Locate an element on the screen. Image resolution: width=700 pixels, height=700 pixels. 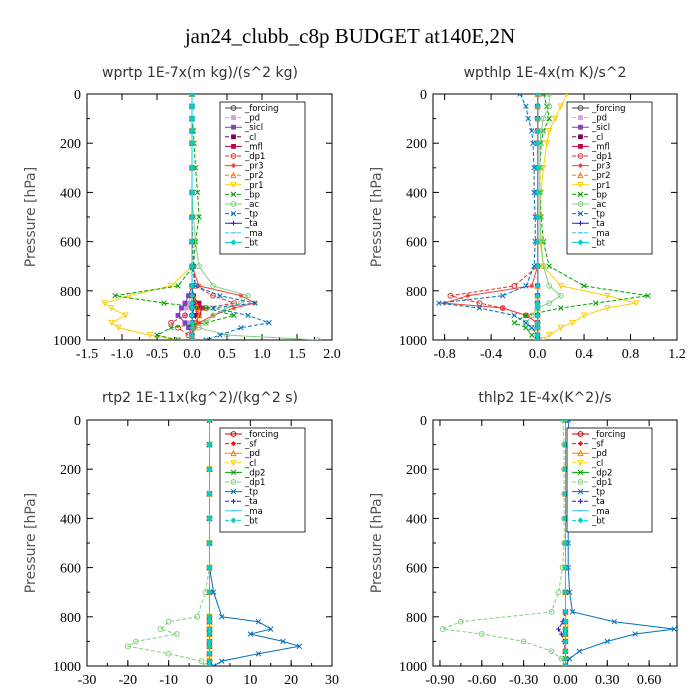
x-tick-label: 0.00 is located at coordinates (565, 680).